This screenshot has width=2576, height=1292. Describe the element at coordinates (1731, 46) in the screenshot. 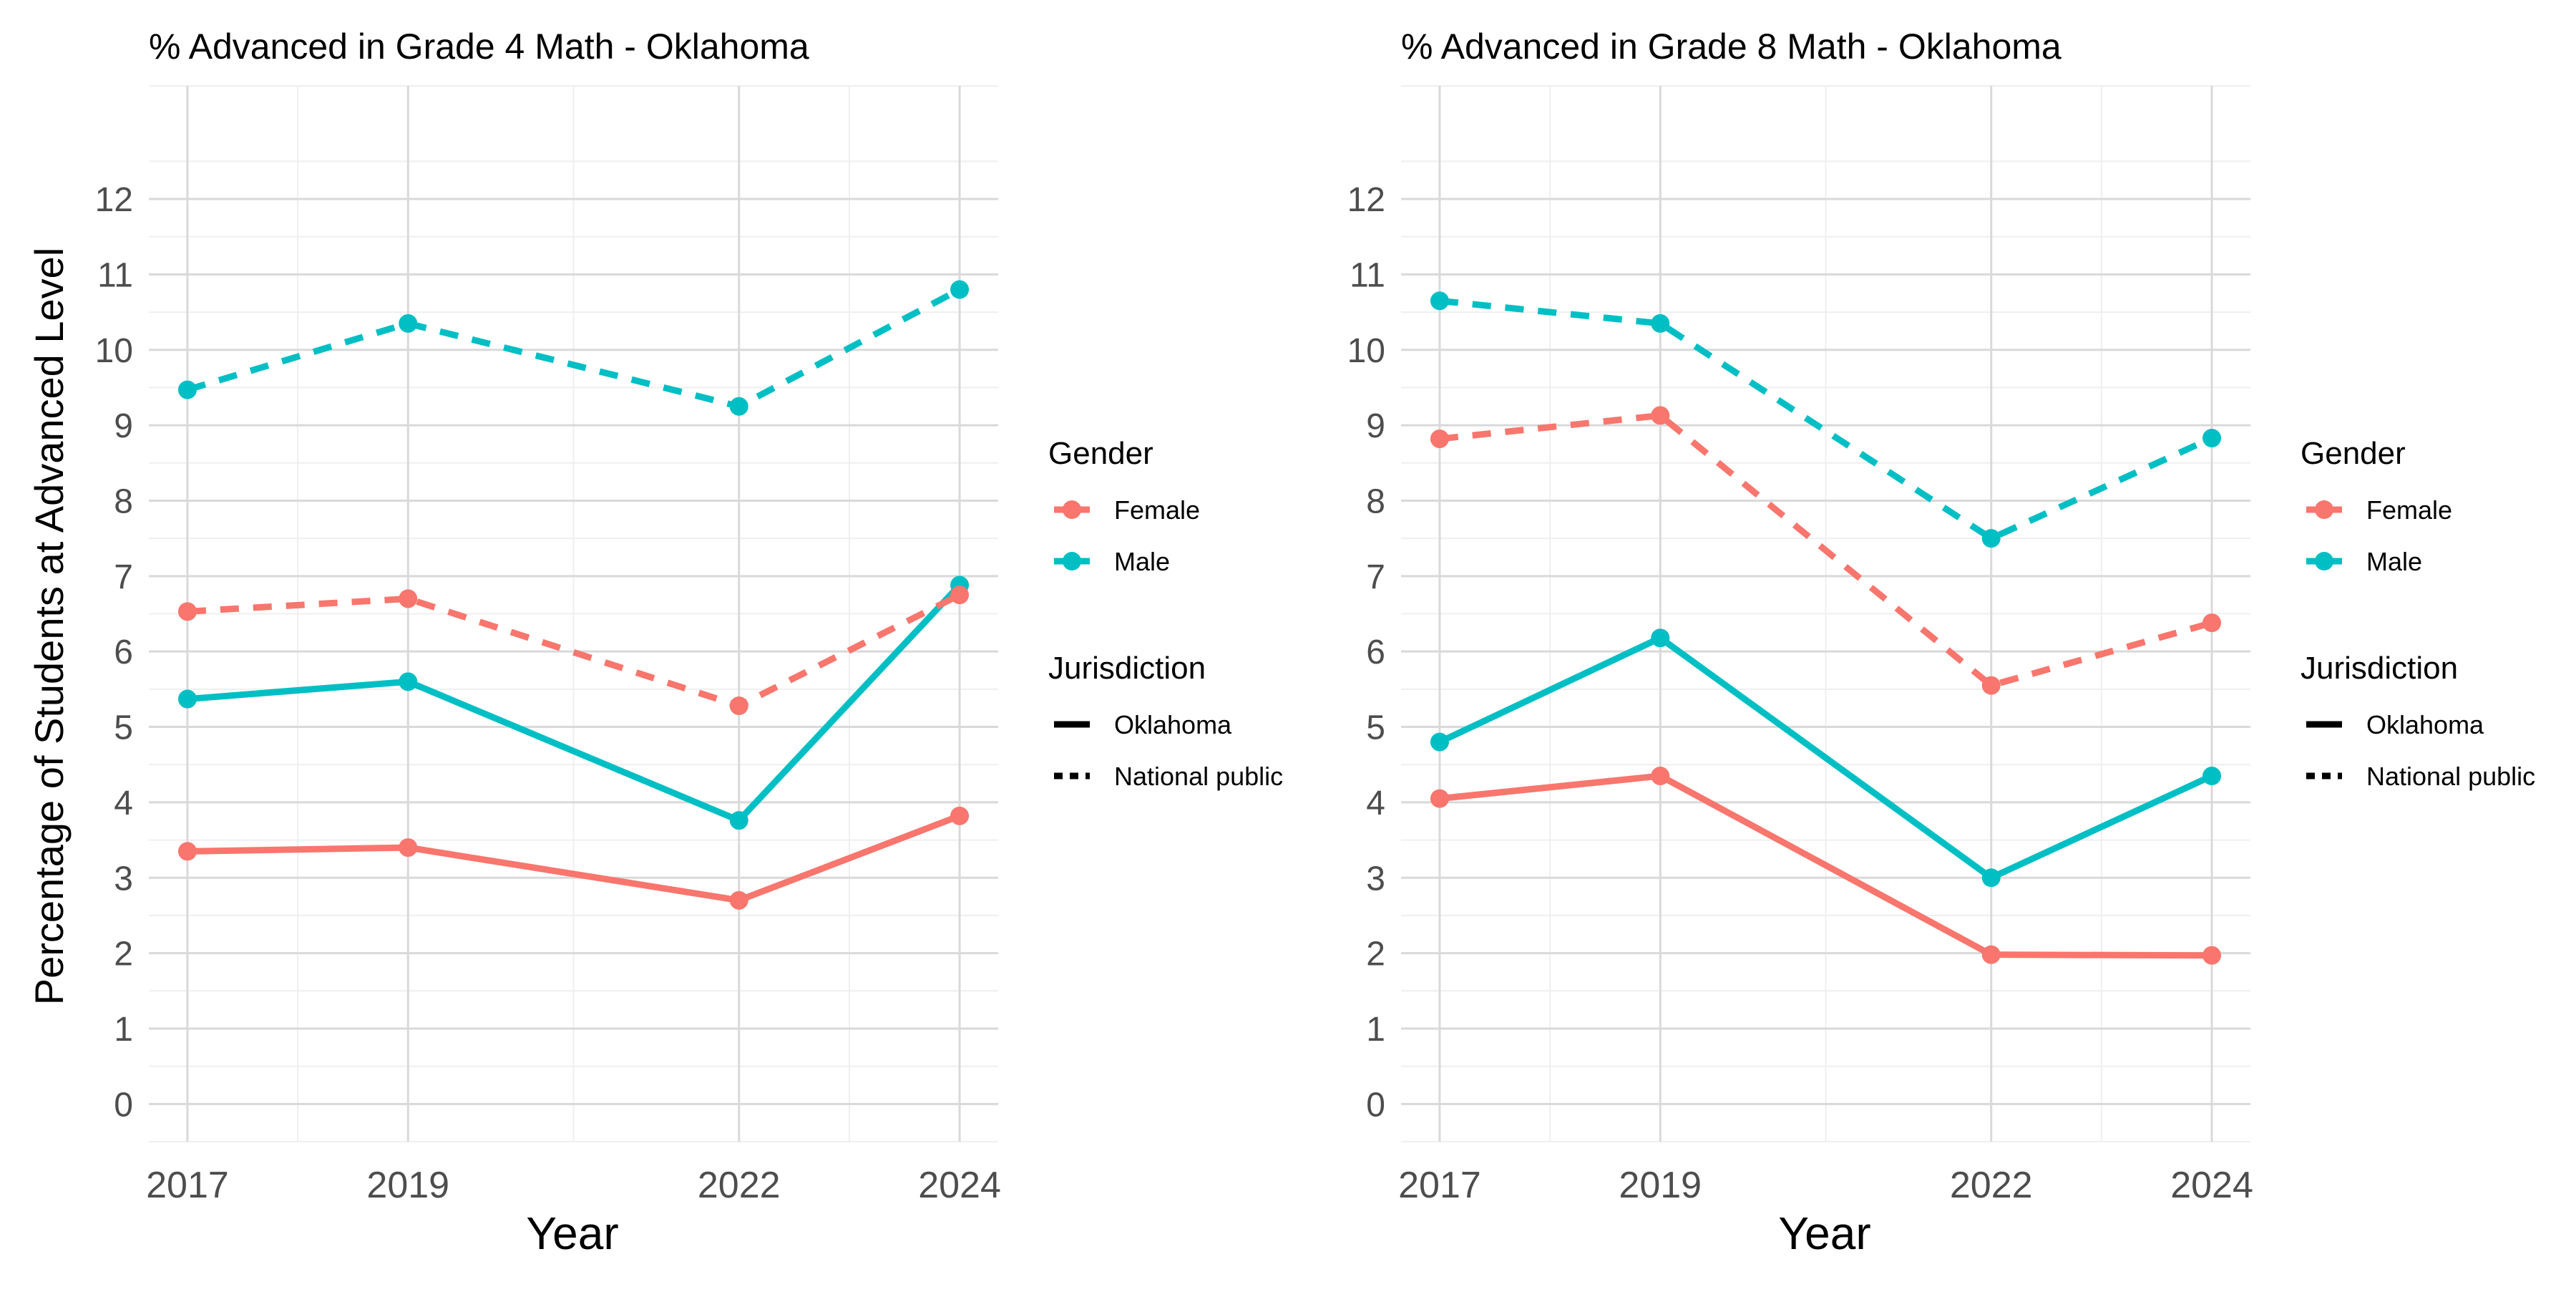

I see `chart-title: % Advanced in Grade 8 Math - Oklahoma` at that location.